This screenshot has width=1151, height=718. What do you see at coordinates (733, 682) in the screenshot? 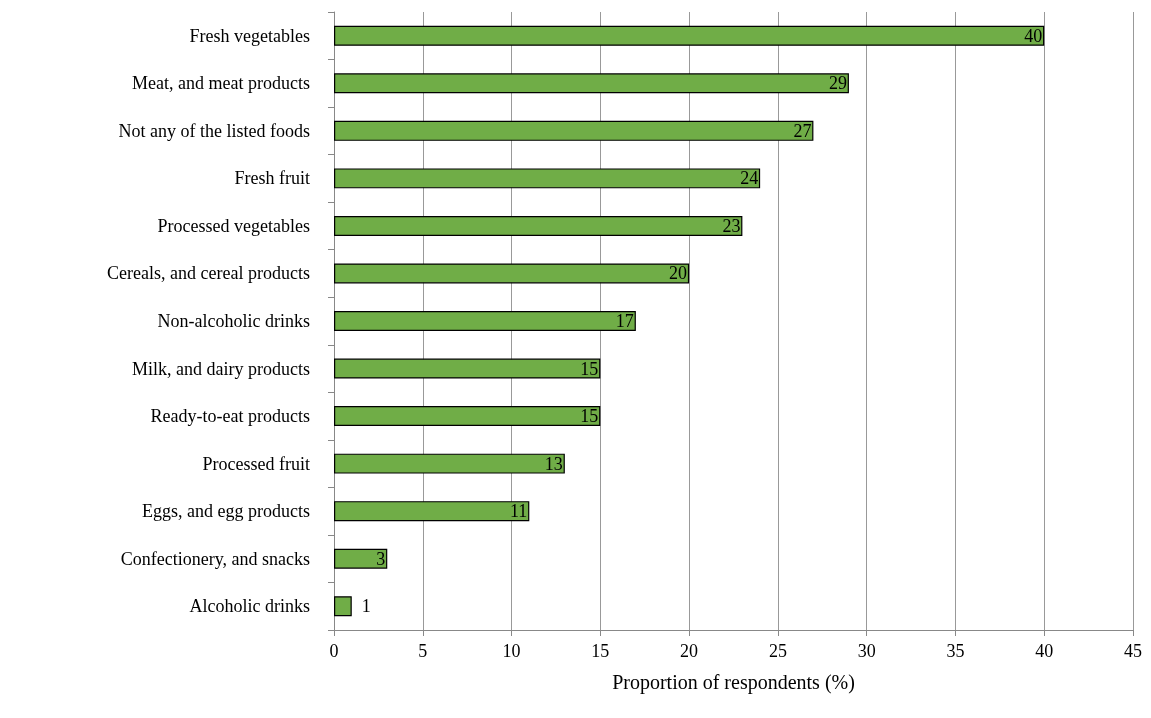
I see `x-axis-title: Proportion of respondents (%)` at bounding box center [733, 682].